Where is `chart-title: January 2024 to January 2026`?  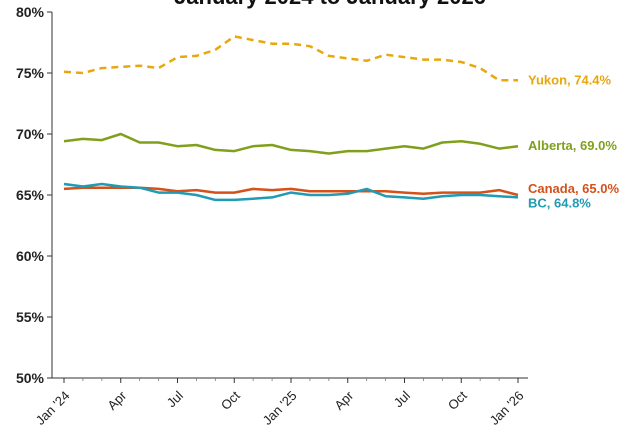 chart-title: January 2024 to January 2026 is located at coordinates (330, 4).